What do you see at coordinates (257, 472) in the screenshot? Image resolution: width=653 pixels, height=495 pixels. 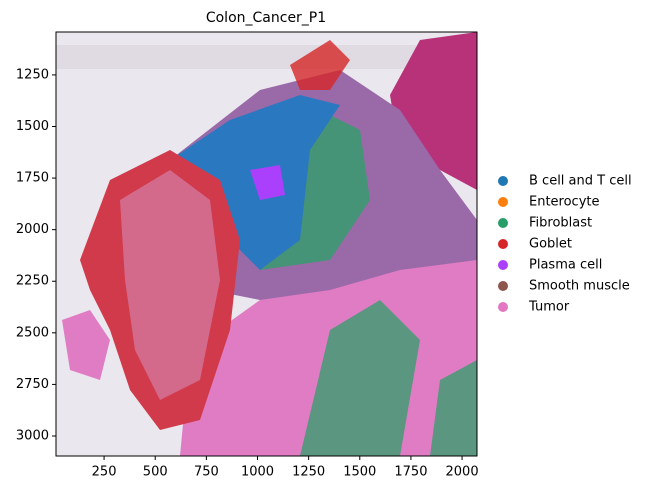 I see `x-tick-label: 1000` at bounding box center [257, 472].